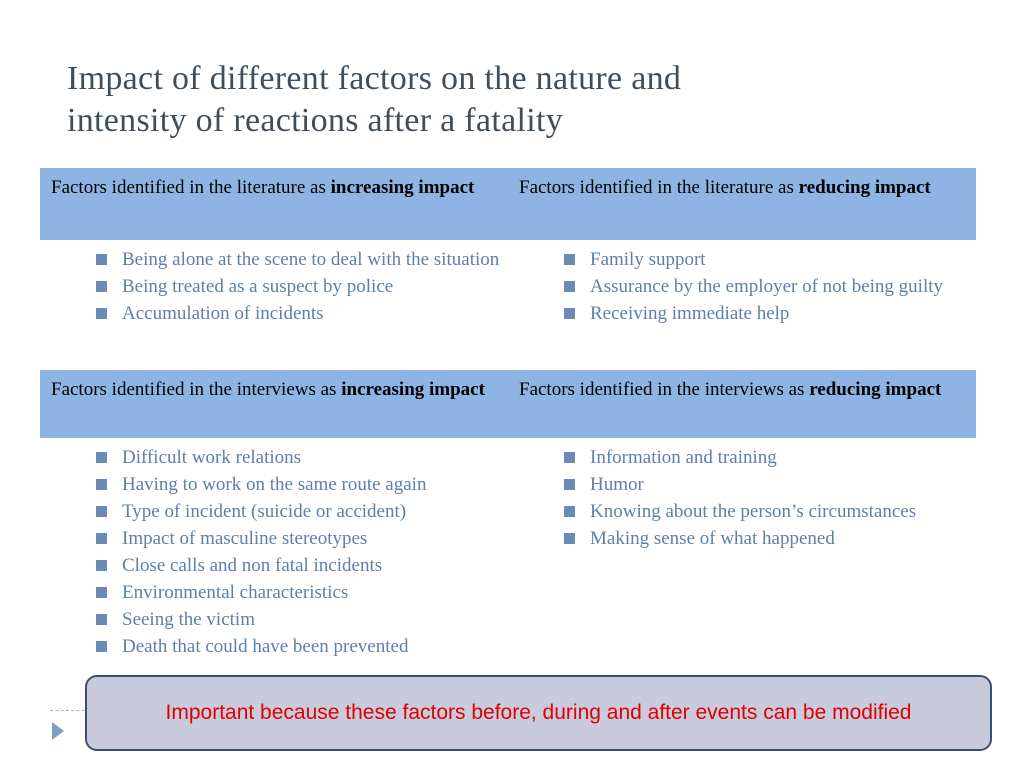  What do you see at coordinates (302, 511) in the screenshot?
I see `list-item: Type of incident (suicide or accident)` at bounding box center [302, 511].